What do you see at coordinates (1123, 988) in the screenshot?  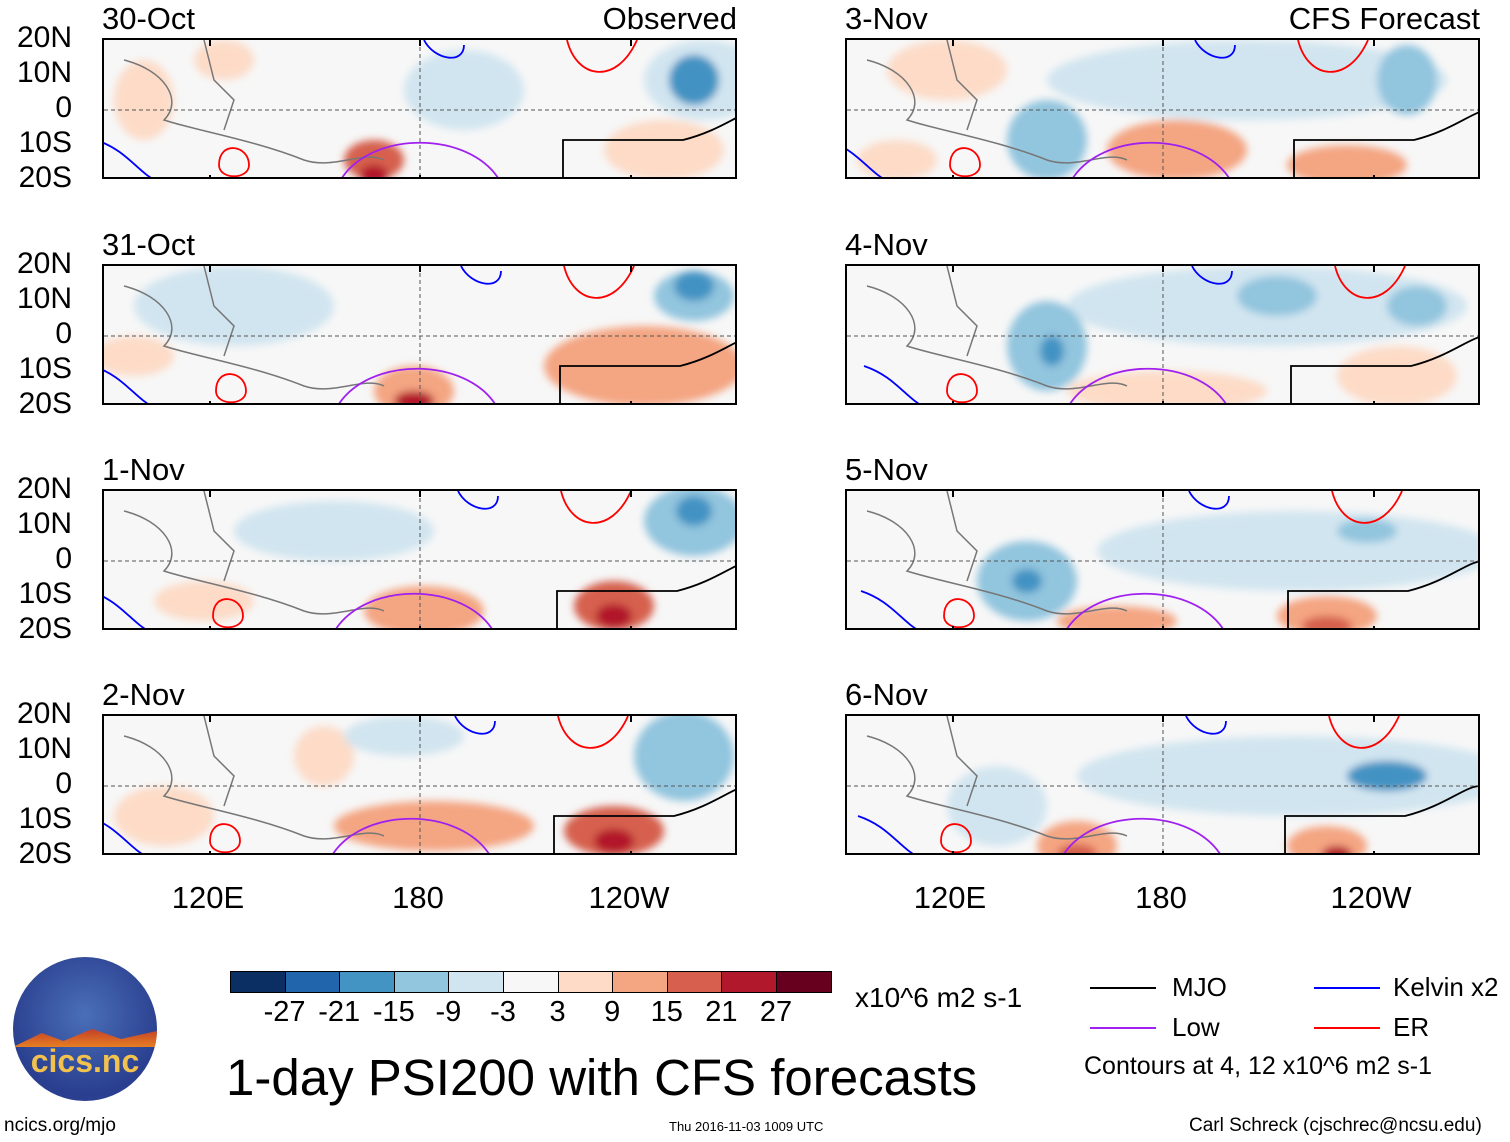 I see `legend-line-mjo` at bounding box center [1123, 988].